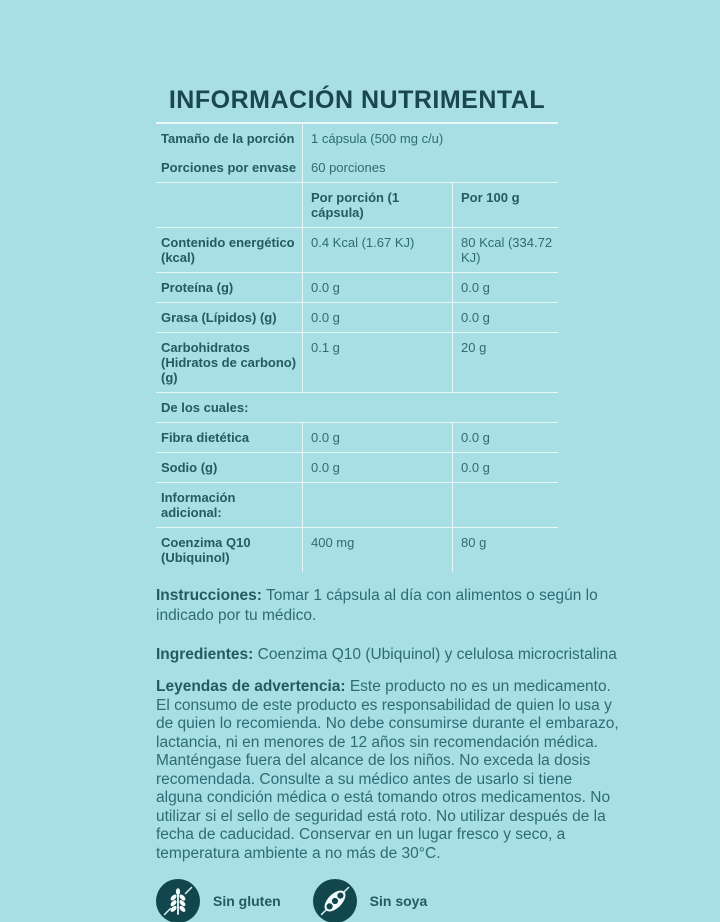 Image resolution: width=720 pixels, height=922 pixels. I want to click on ingredients-label: Ingredientes:, so click(205, 654).